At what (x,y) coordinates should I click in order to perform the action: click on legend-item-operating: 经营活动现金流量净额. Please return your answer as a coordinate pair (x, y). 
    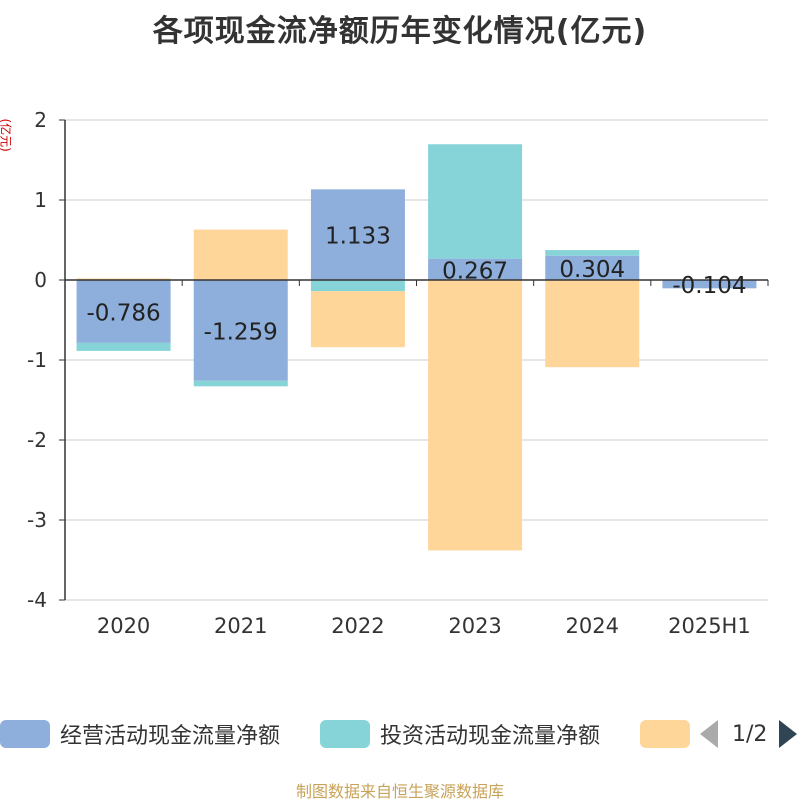
    Looking at the image, I should click on (140, 734).